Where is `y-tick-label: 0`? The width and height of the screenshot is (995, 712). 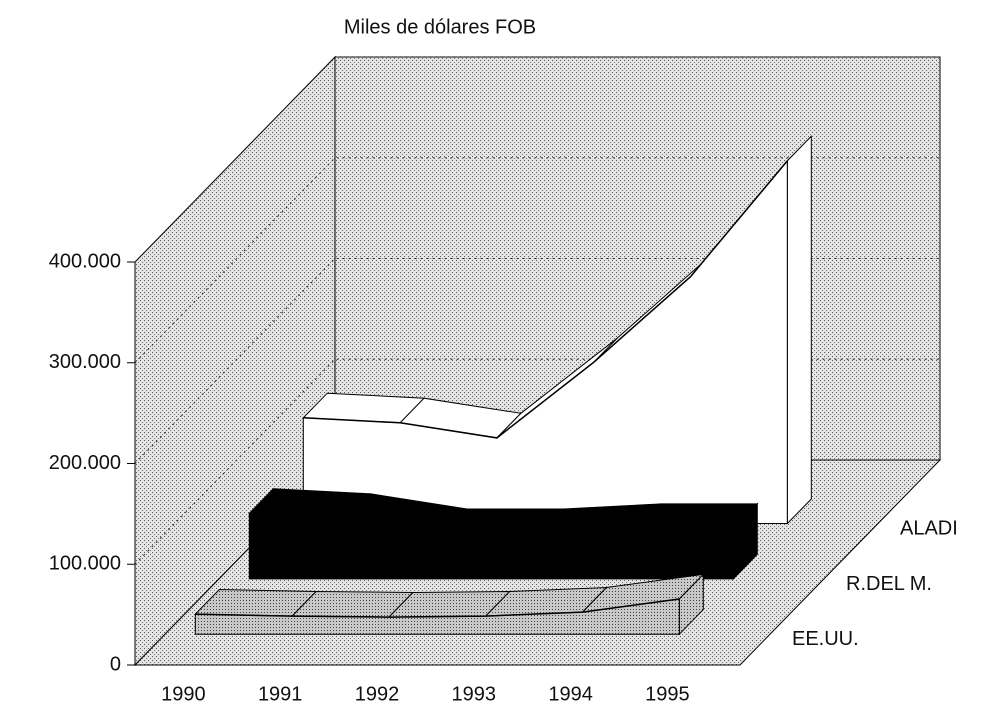
y-tick-label: 0 is located at coordinates (115, 664).